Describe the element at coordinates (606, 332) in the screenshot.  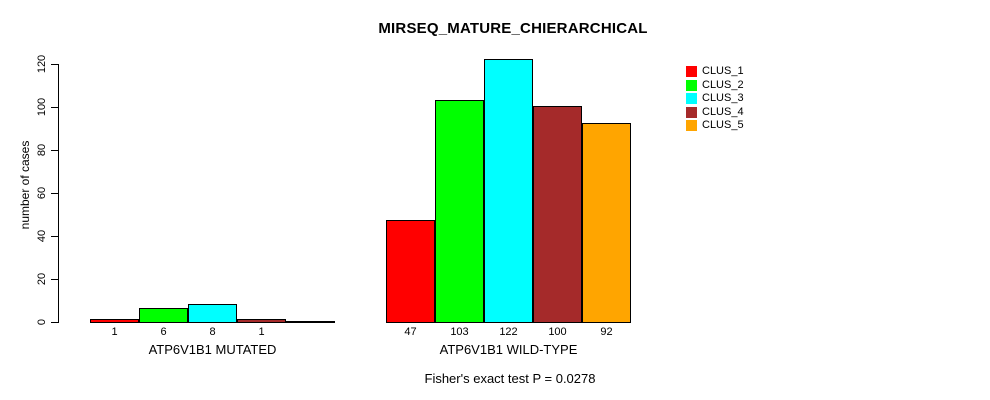
I see `bar-value-label: 92` at that location.